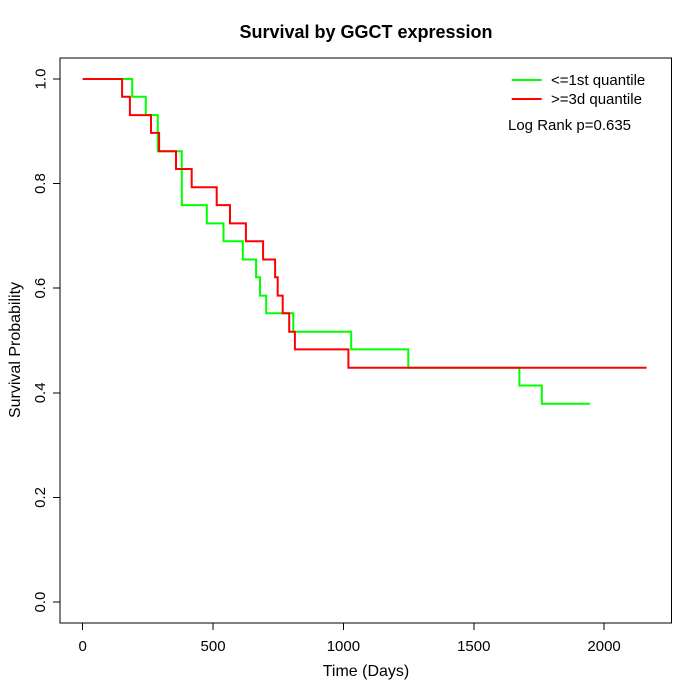 Image resolution: width=700 pixels, height=700 pixels. What do you see at coordinates (343, 646) in the screenshot?
I see `x-tick-label: 1000` at bounding box center [343, 646].